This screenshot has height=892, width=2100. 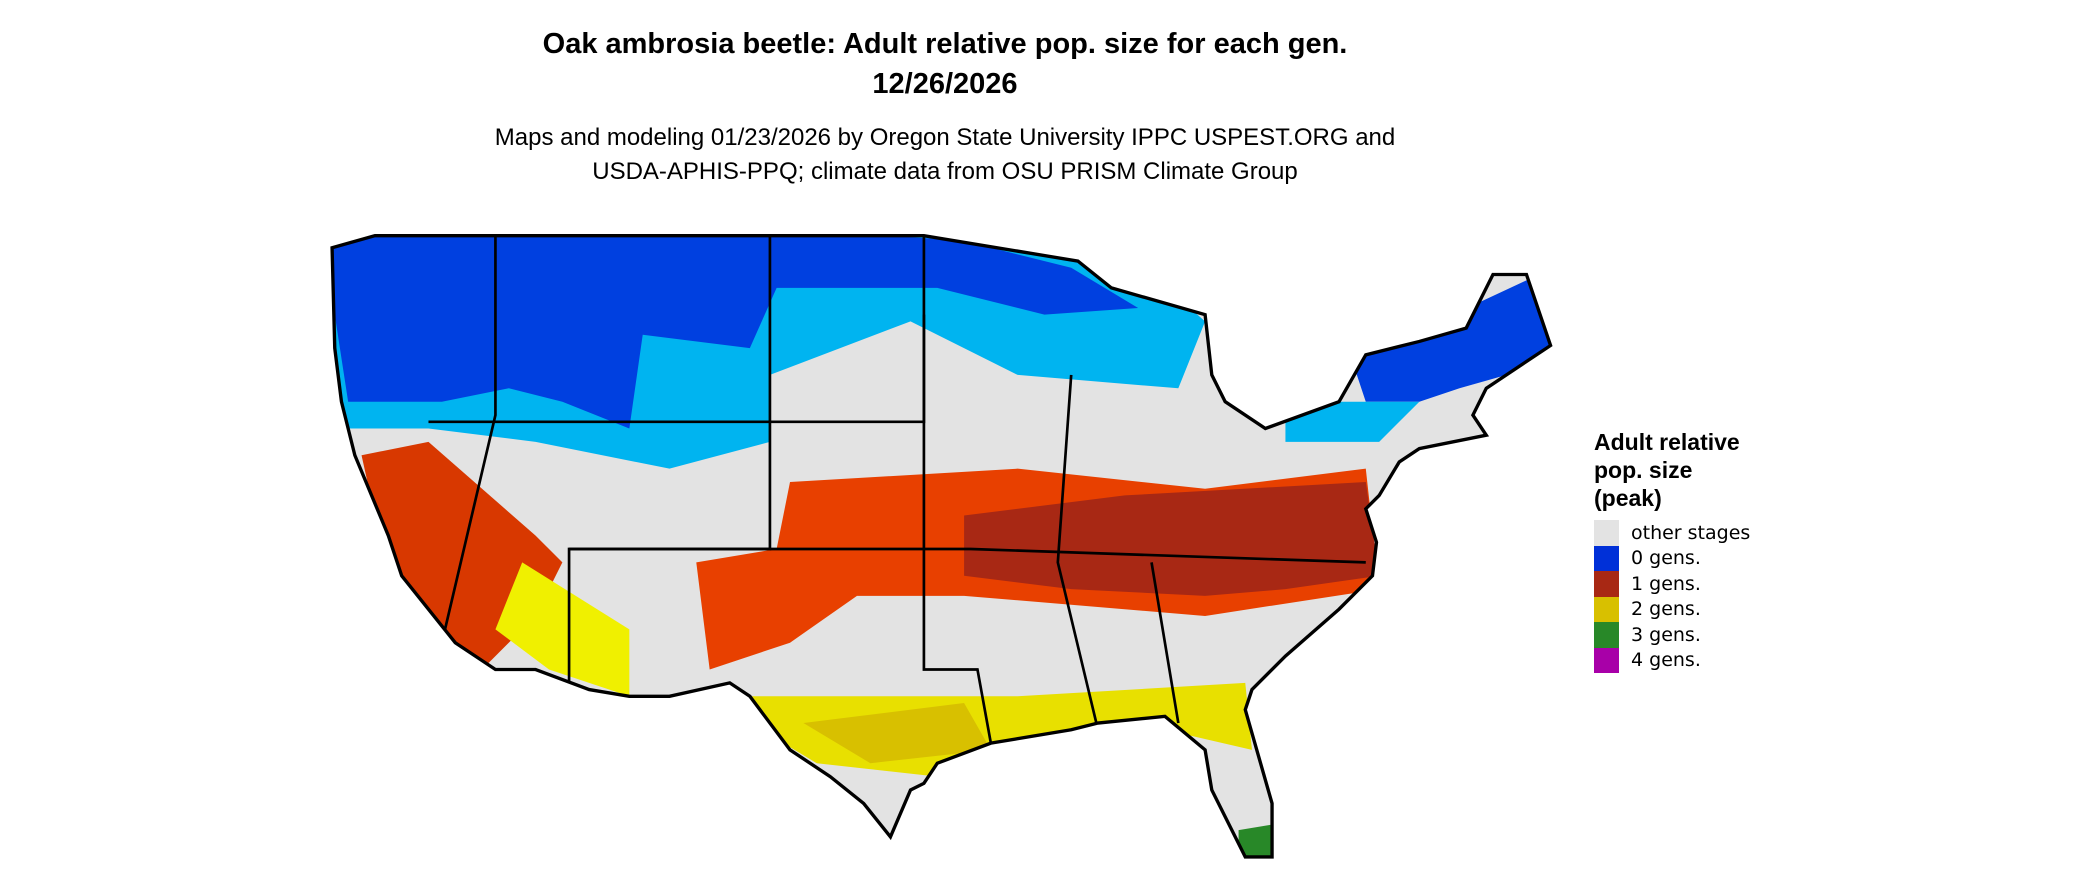 I want to click on legend-item: 1 gens., so click(x=1672, y=584).